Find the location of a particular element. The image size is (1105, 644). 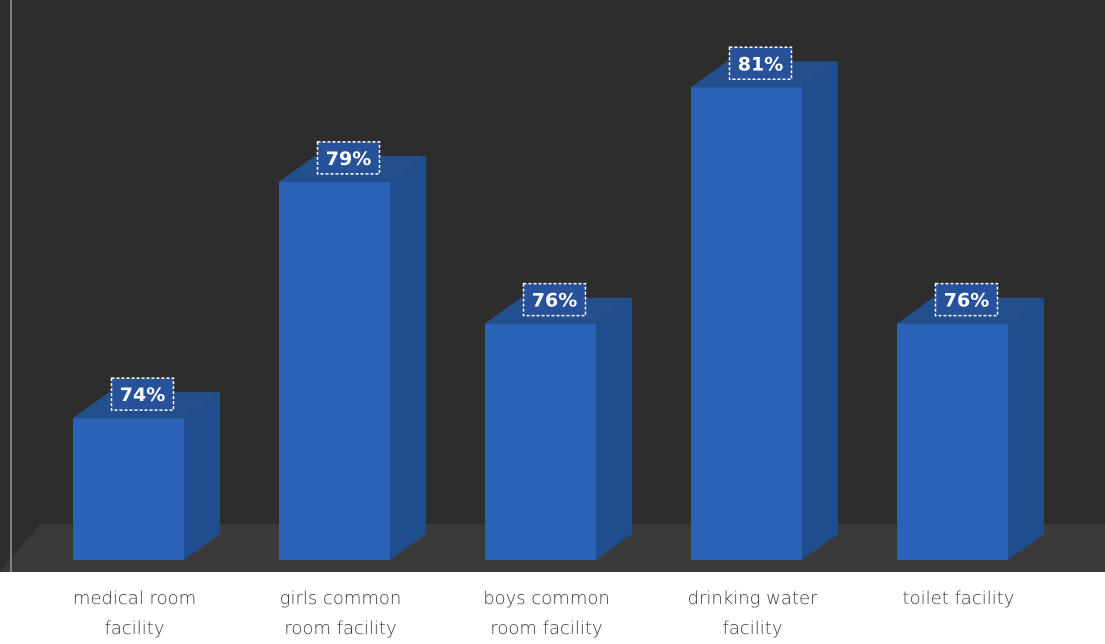

data-label-text: 79% is located at coordinates (348, 159).